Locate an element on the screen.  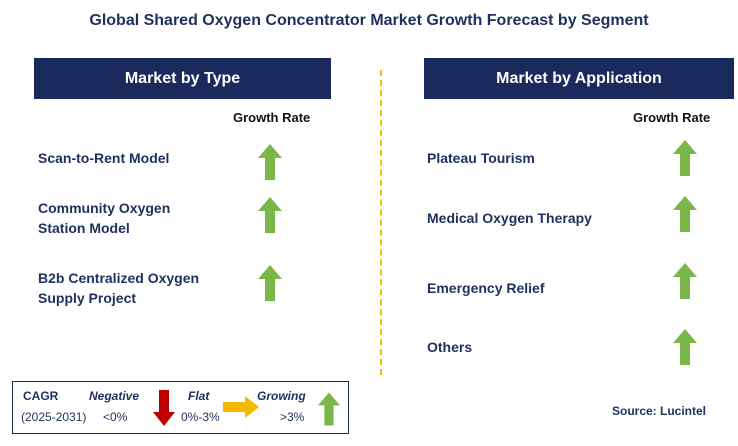
legend-negative-label: Negative is located at coordinates (114, 396).